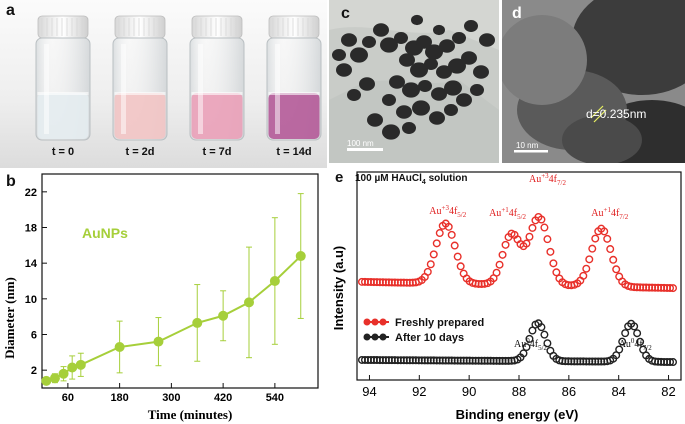  What do you see at coordinates (618, 391) in the screenshot?
I see `x-tick-label: 84` at bounding box center [618, 391].